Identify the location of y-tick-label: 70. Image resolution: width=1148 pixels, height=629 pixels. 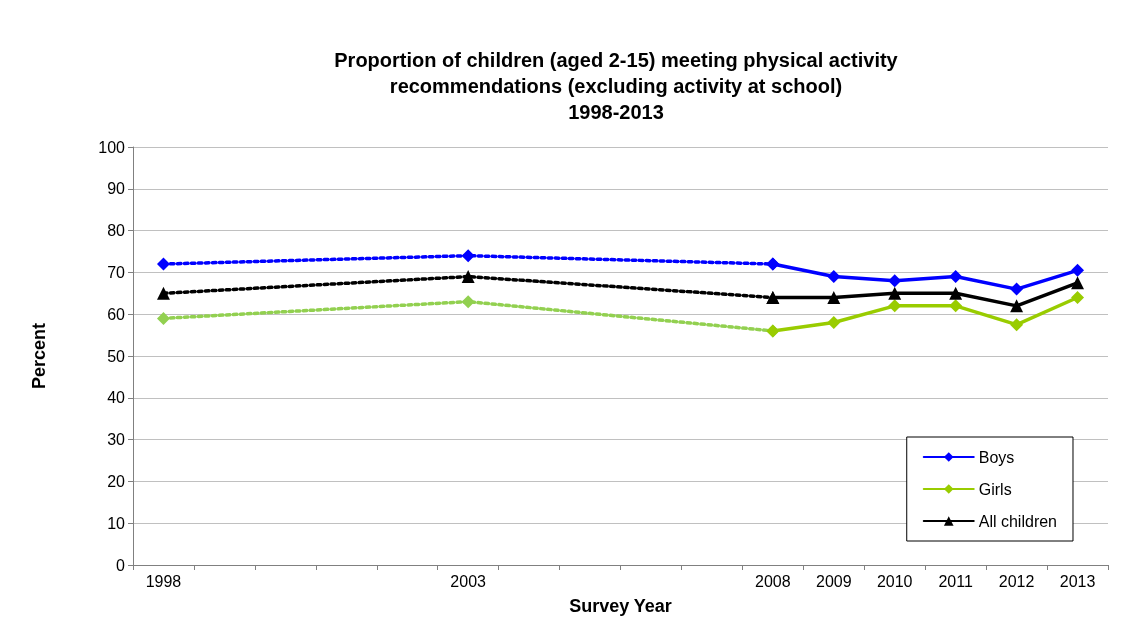
(116, 272).